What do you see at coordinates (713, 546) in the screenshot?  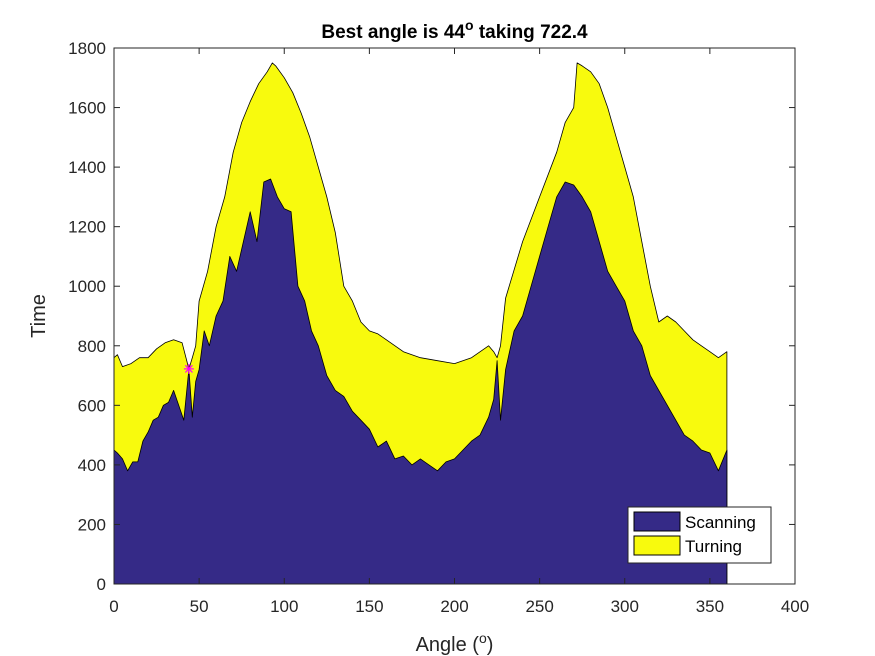 I see `legend-label-turning: Turning` at bounding box center [713, 546].